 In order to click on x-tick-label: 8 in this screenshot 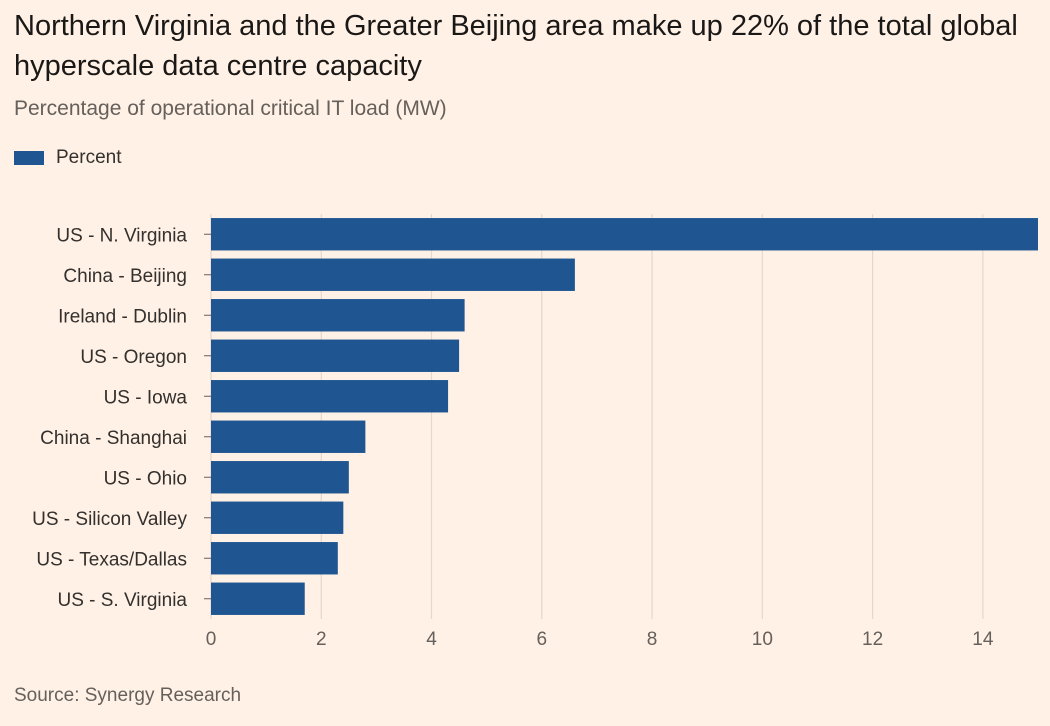, I will do `click(652, 639)`.